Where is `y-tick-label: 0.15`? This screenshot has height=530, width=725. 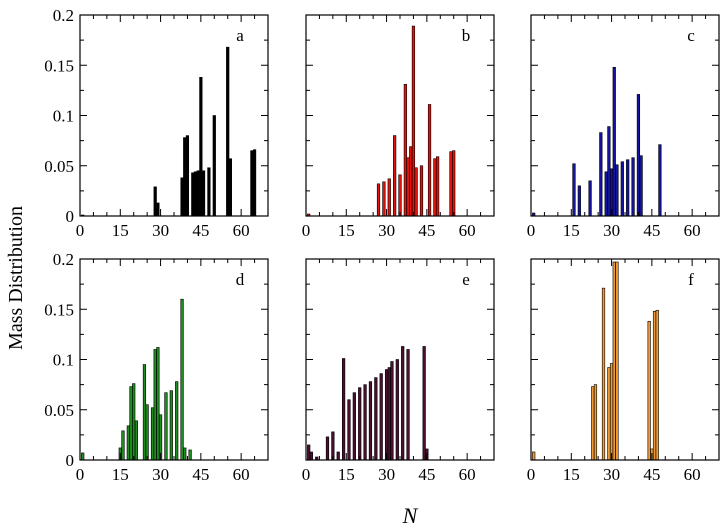 y-tick-label: 0.15 is located at coordinates (59, 65).